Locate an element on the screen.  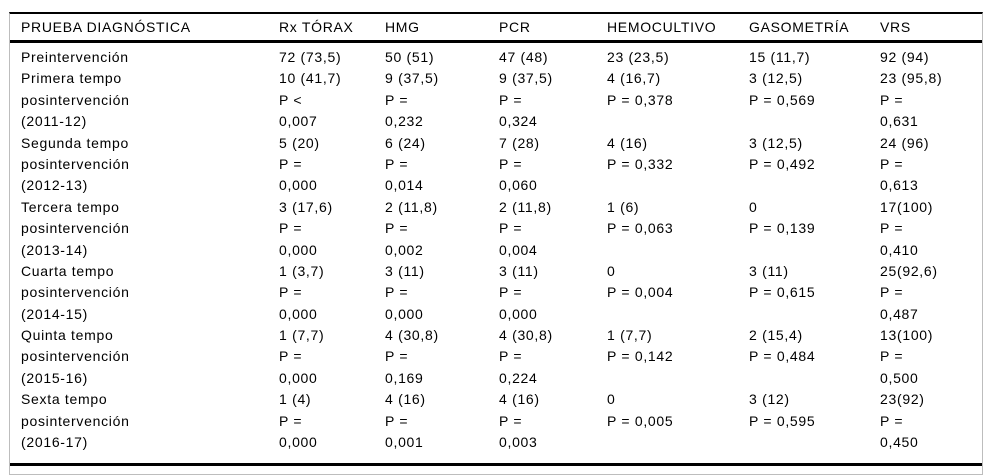
cell-line: 0 is located at coordinates (611, 399).